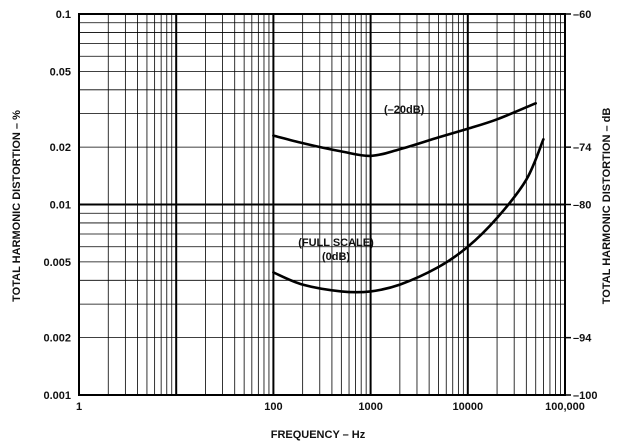  I want to click on y-tick-label: 0.002, so click(57, 339).